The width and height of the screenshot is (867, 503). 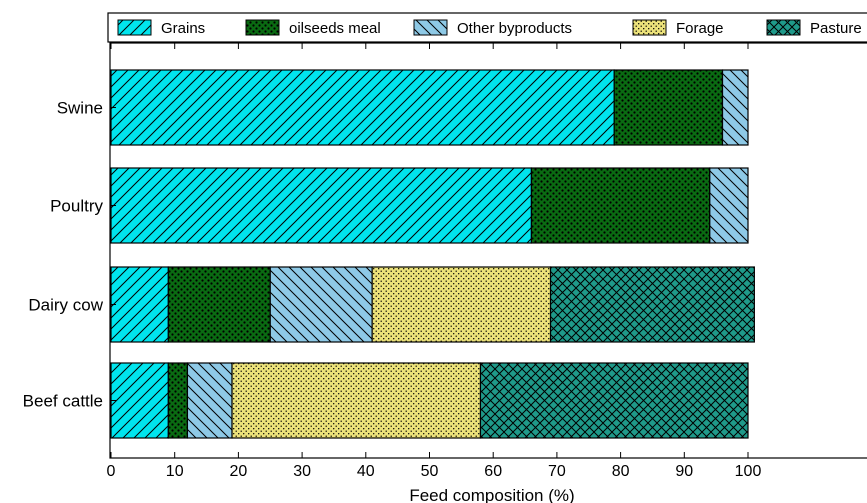 I want to click on bar-swine-other-byproducts, so click(x=735, y=107).